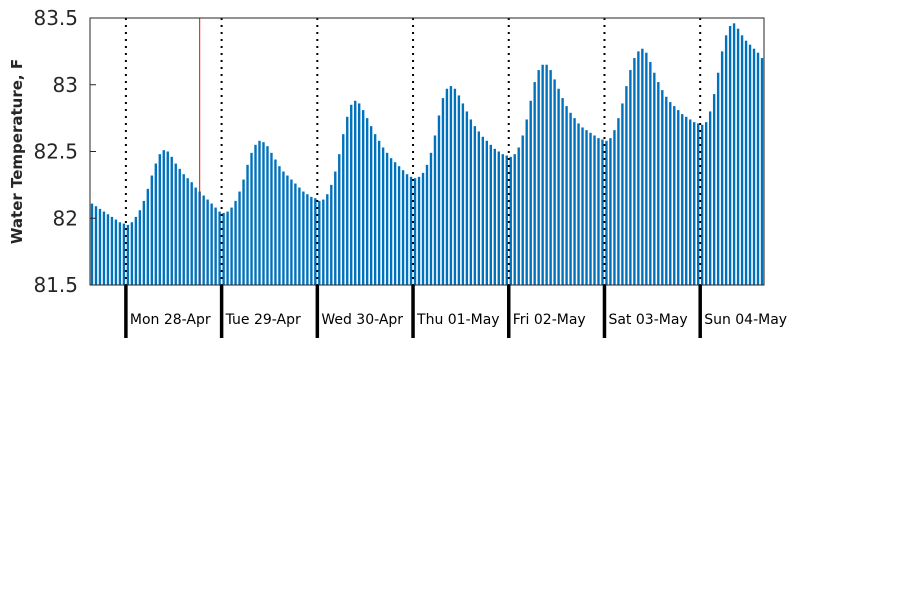  What do you see at coordinates (745, 320) in the screenshot?
I see `day-label: Sun 04-May` at bounding box center [745, 320].